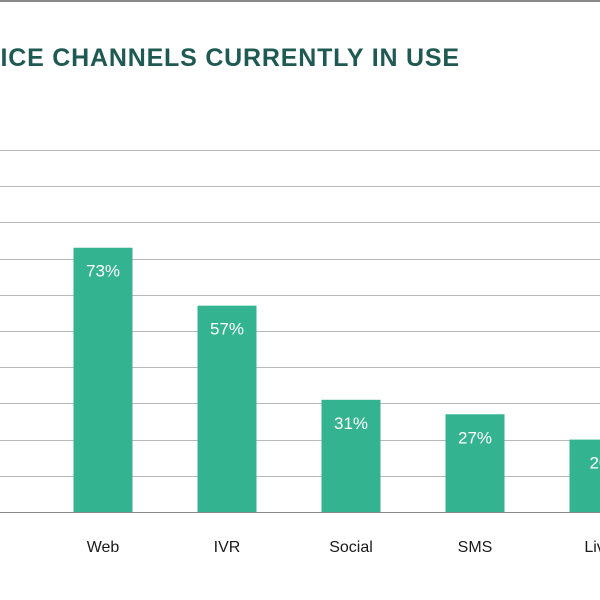 Image resolution: width=600 pixels, height=600 pixels. Describe the element at coordinates (227, 408) in the screenshot. I see `bar-ivr` at that location.